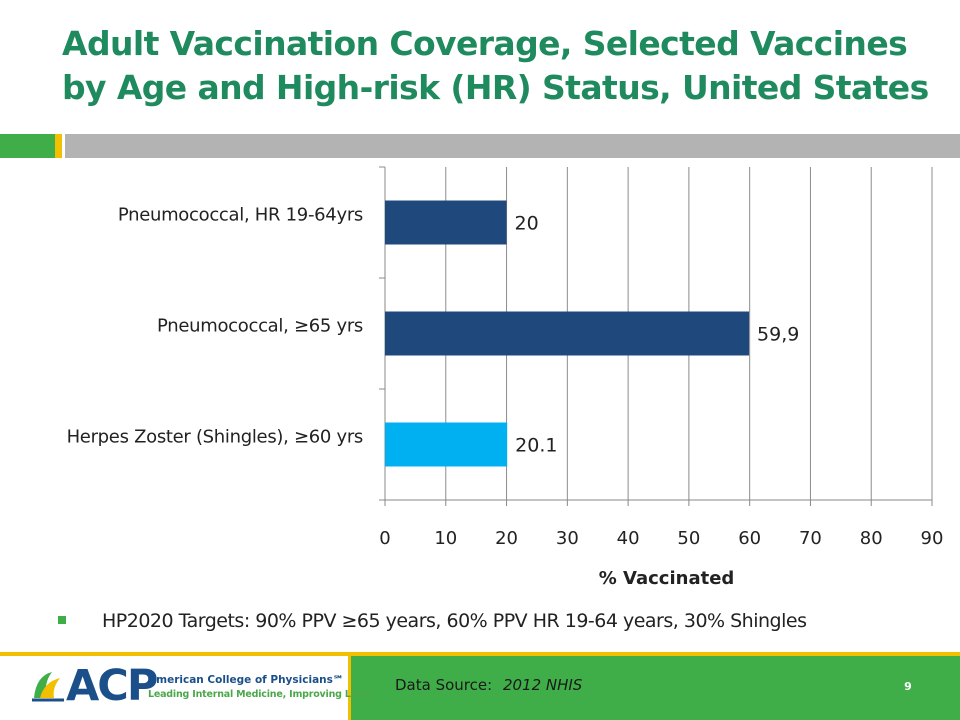 The width and height of the screenshot is (960, 720). I want to click on category-label-0: Pneumococcal, HR 19-64yrs, so click(240, 215).